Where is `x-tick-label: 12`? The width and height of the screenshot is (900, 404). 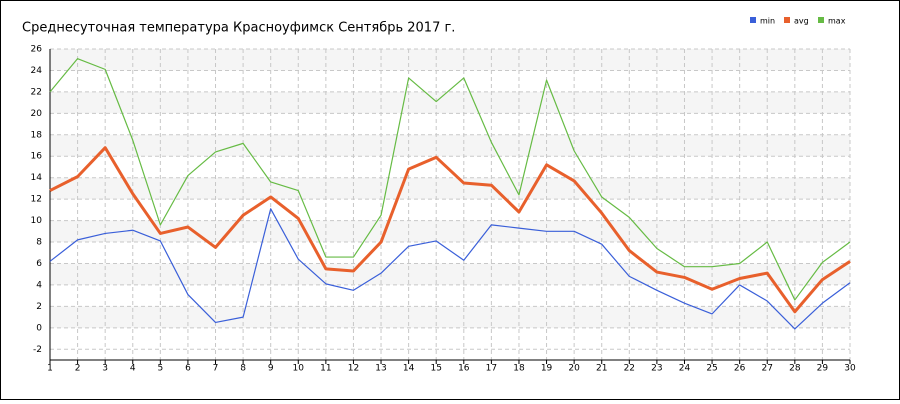 x-tick-label: 12 is located at coordinates (353, 369).